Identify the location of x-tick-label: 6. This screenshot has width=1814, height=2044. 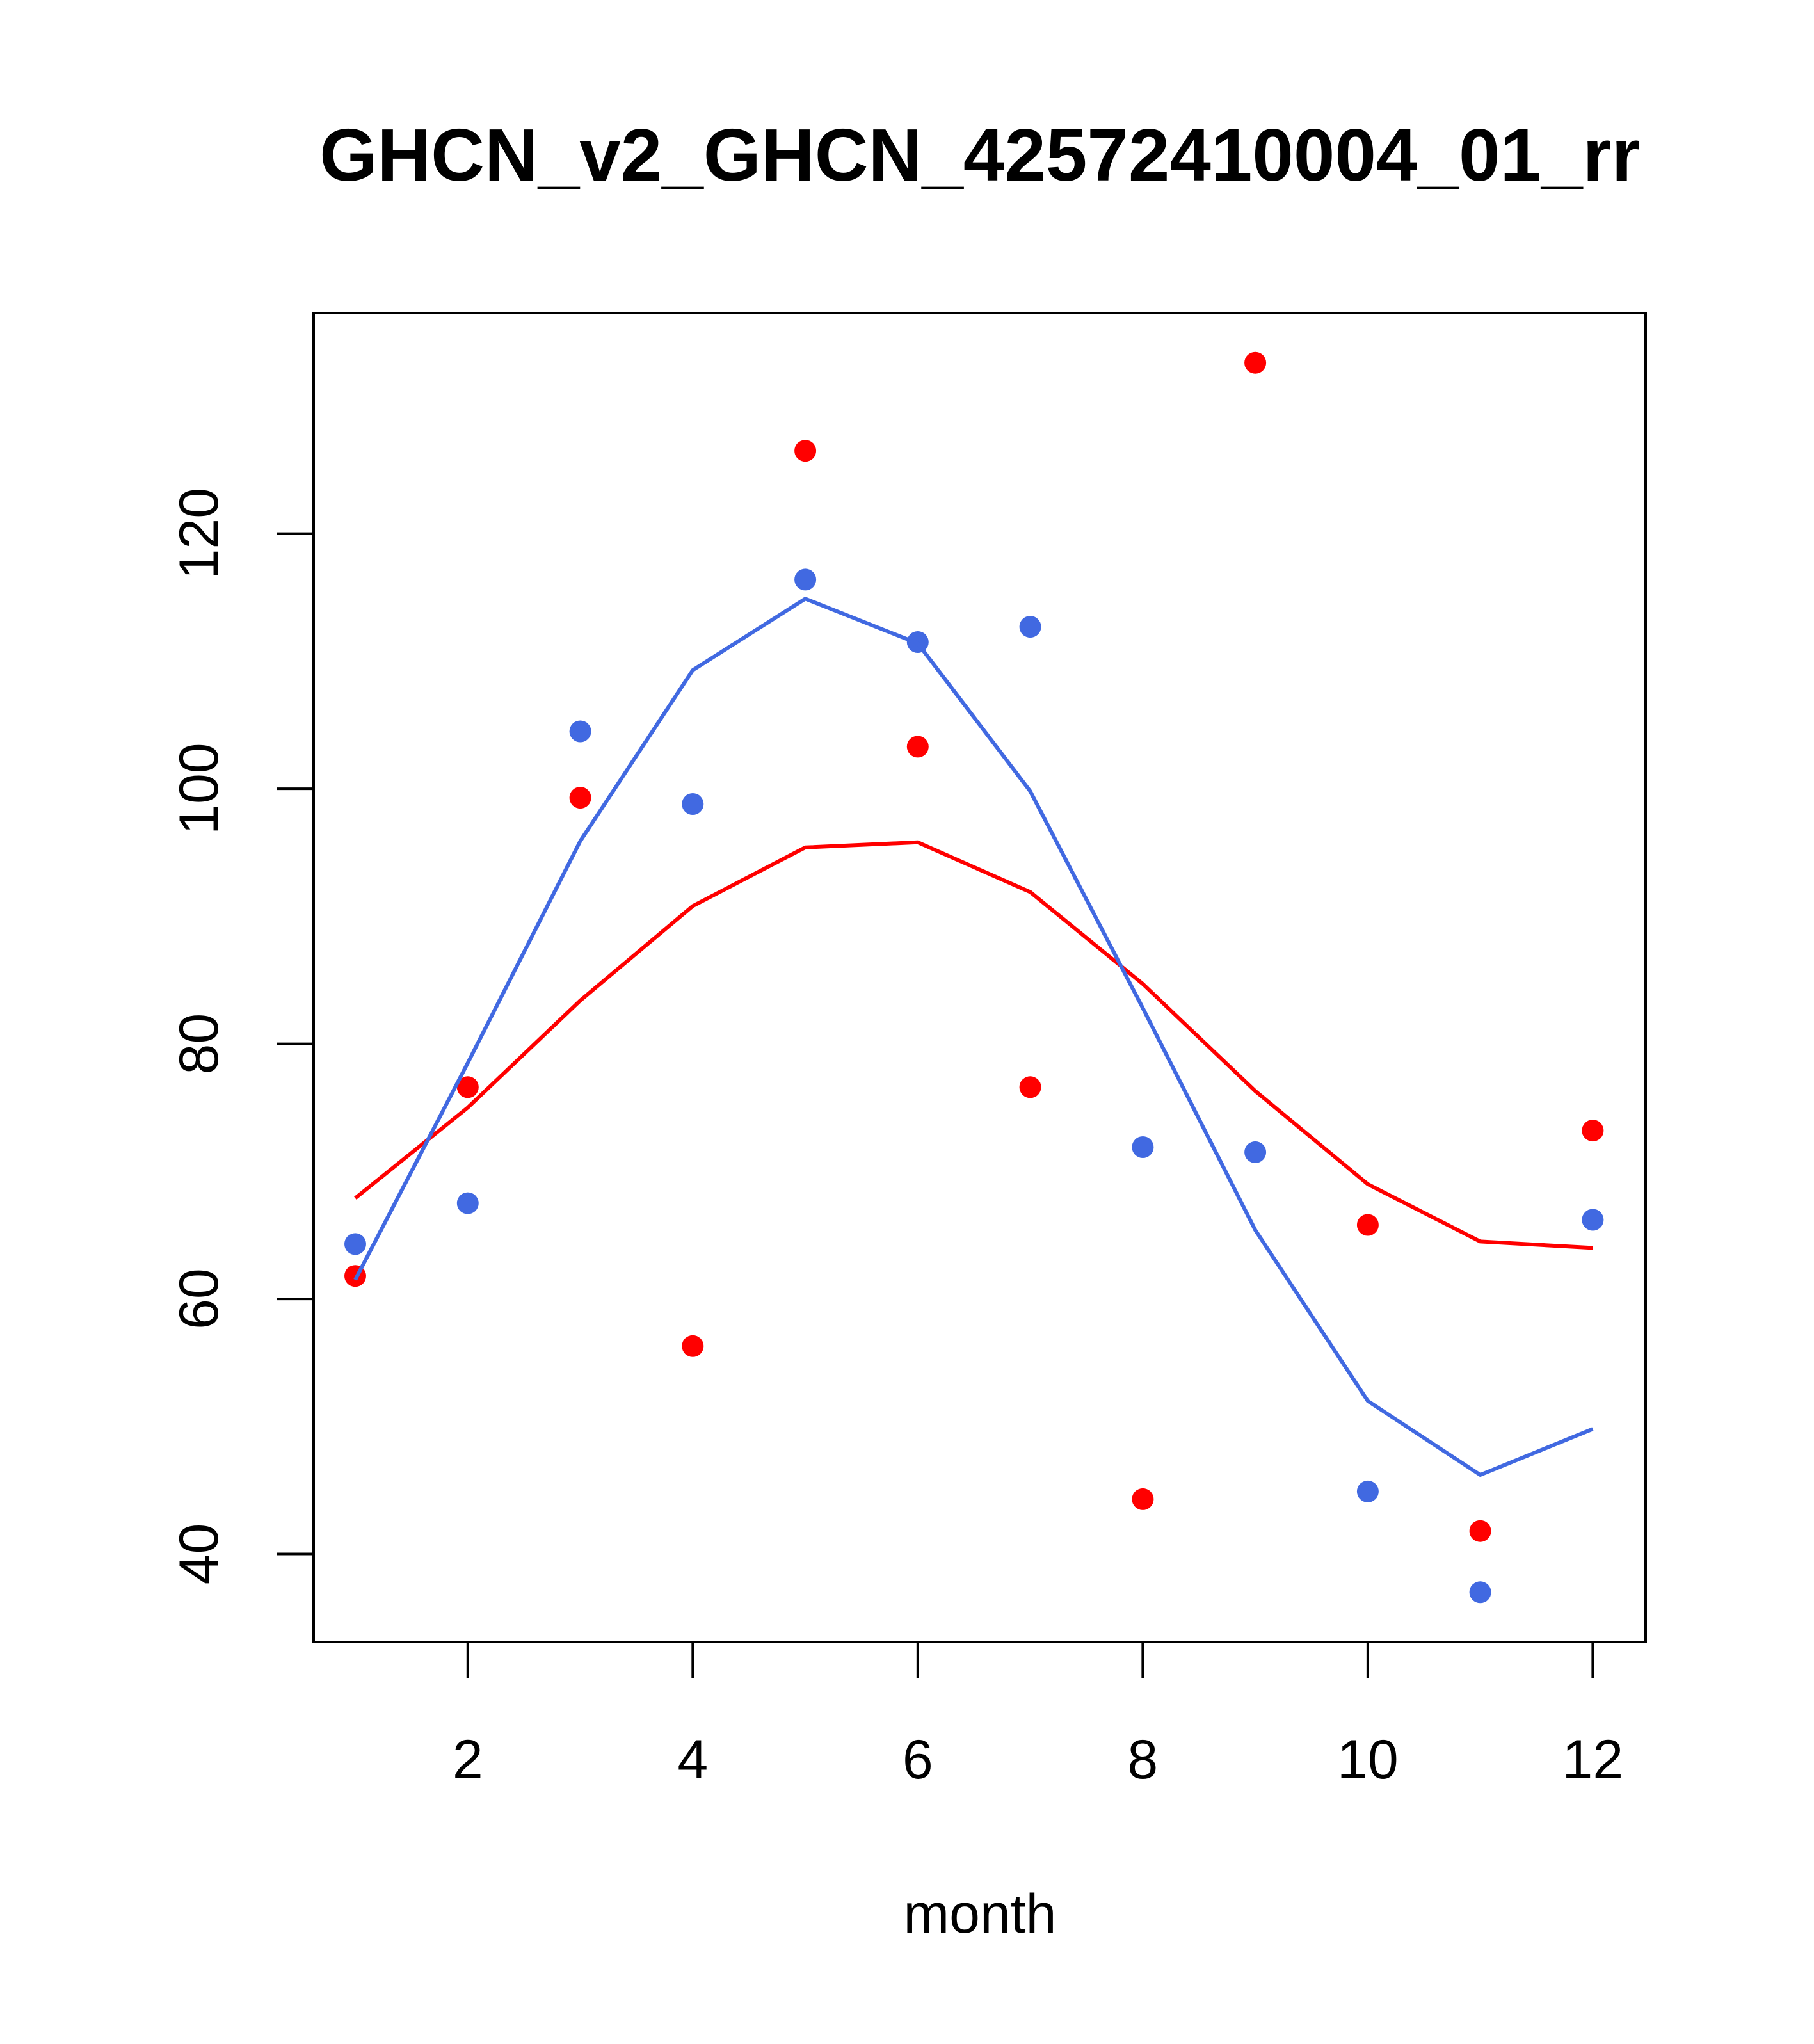
(918, 1760).